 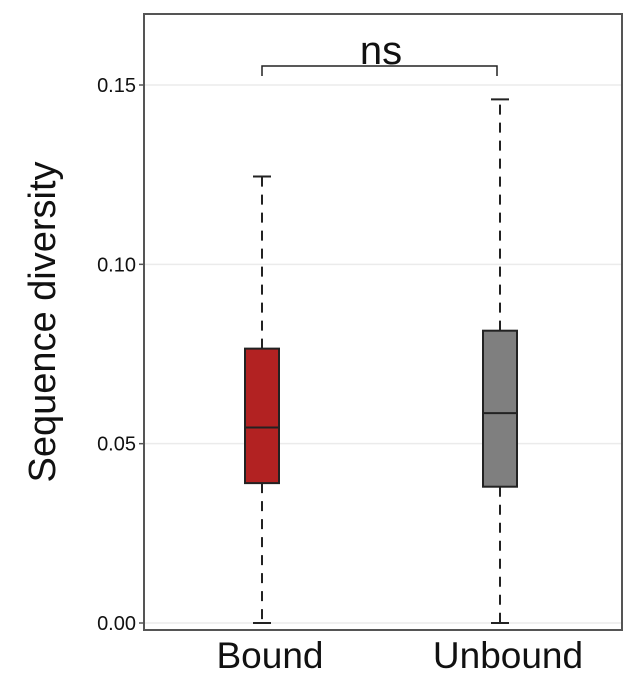 What do you see at coordinates (116, 624) in the screenshot?
I see `y-tick-label: 0.00` at bounding box center [116, 624].